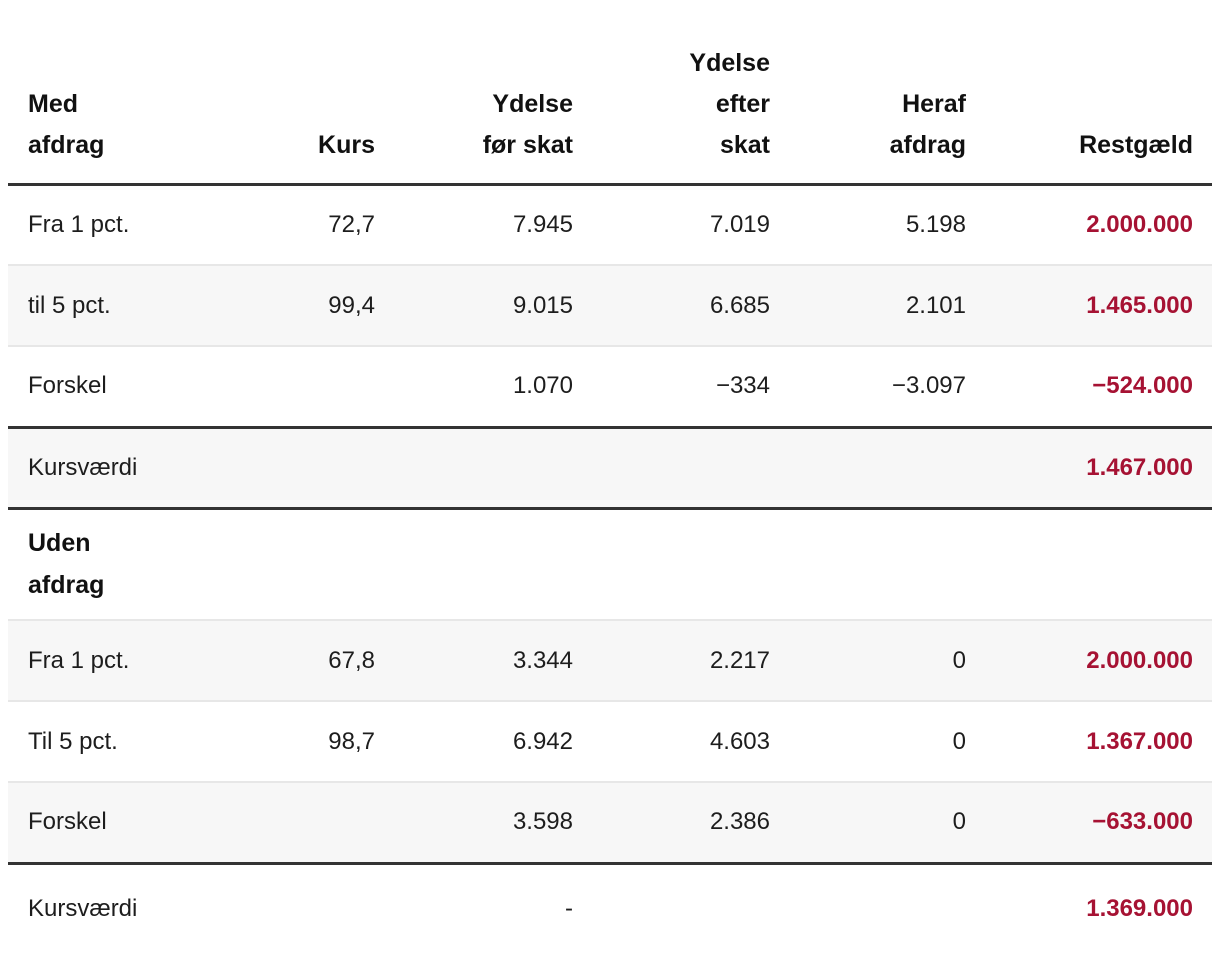 This screenshot has width=1220, height=958. What do you see at coordinates (291, 660) in the screenshot?
I see `cell-kurs: 67,8` at bounding box center [291, 660].